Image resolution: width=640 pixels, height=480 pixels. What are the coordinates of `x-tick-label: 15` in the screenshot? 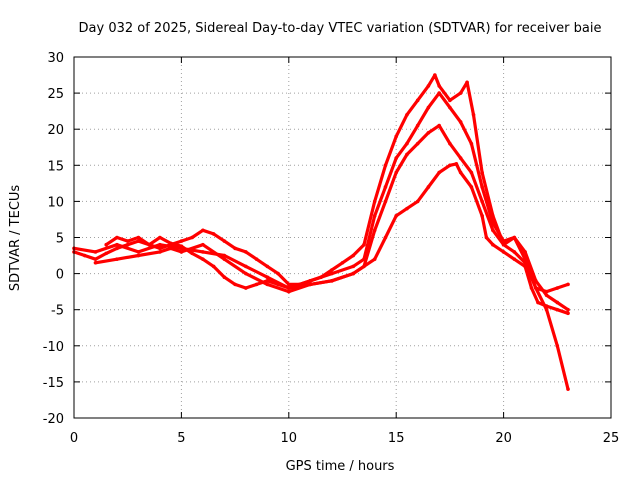 It's located at (396, 438).